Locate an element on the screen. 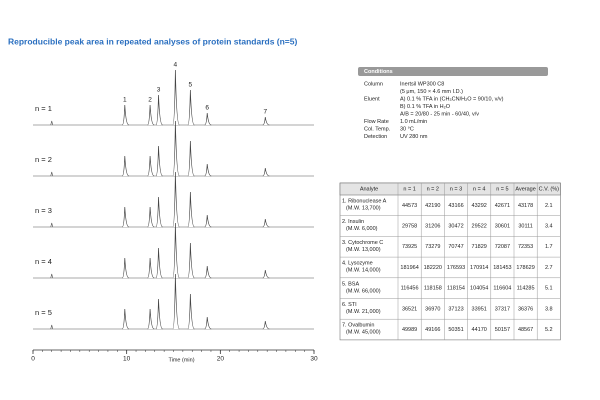 The height and width of the screenshot is (400, 600). table-cell: 44573 is located at coordinates (409, 206).